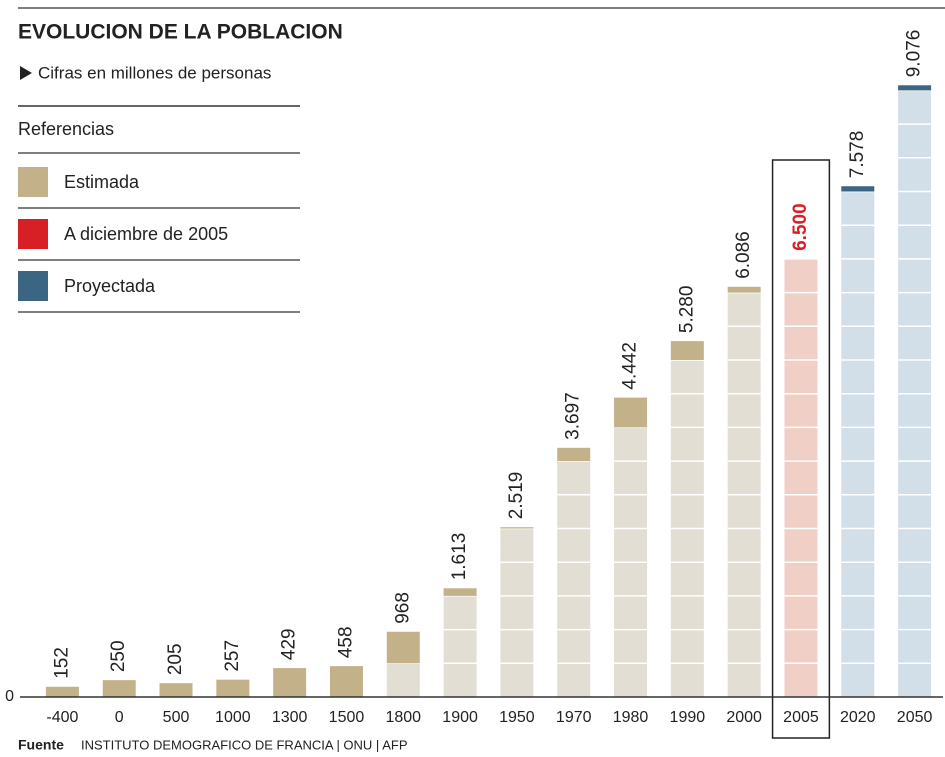 Image resolution: width=945 pixels, height=757 pixels. What do you see at coordinates (460, 717) in the screenshot?
I see `x-tick-label: 1900` at bounding box center [460, 717].